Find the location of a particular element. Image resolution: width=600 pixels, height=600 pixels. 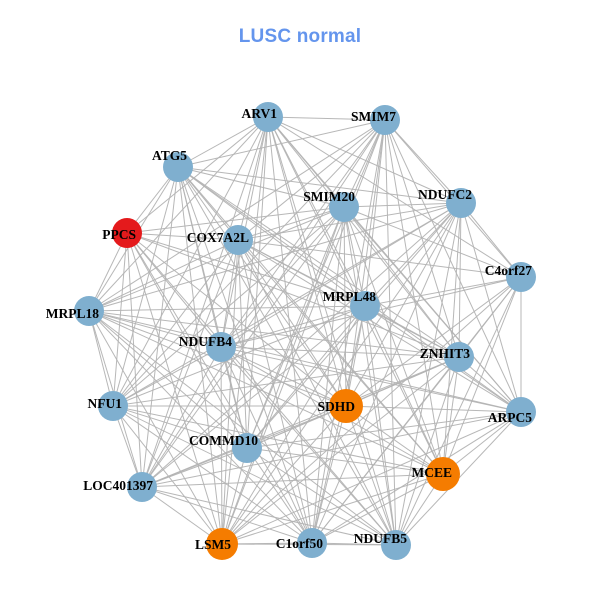

graph-node-ndufb5 is located at coordinates (396, 545).